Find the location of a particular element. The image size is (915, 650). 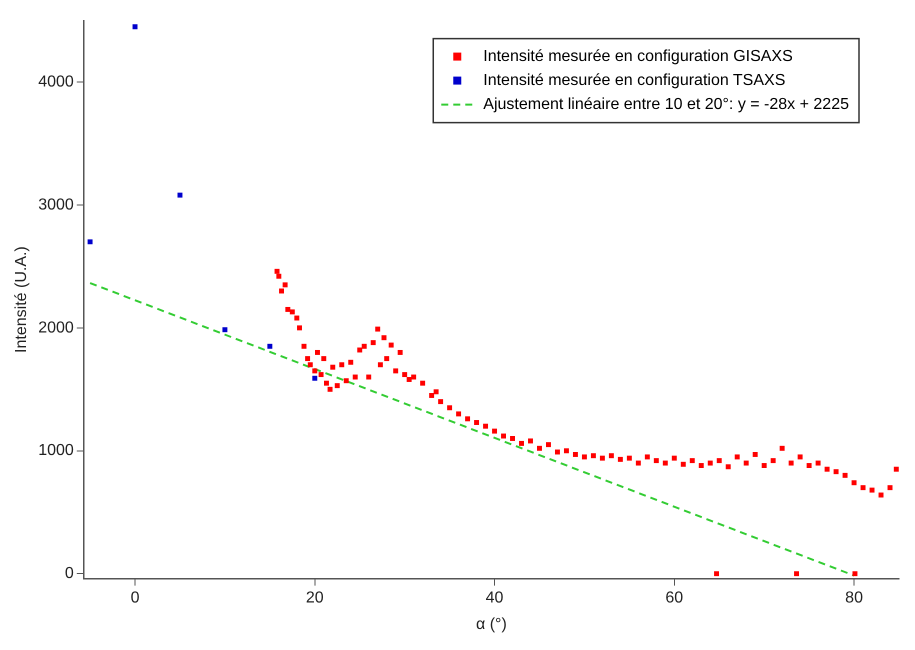

x-tick-label: 60 is located at coordinates (674, 598).